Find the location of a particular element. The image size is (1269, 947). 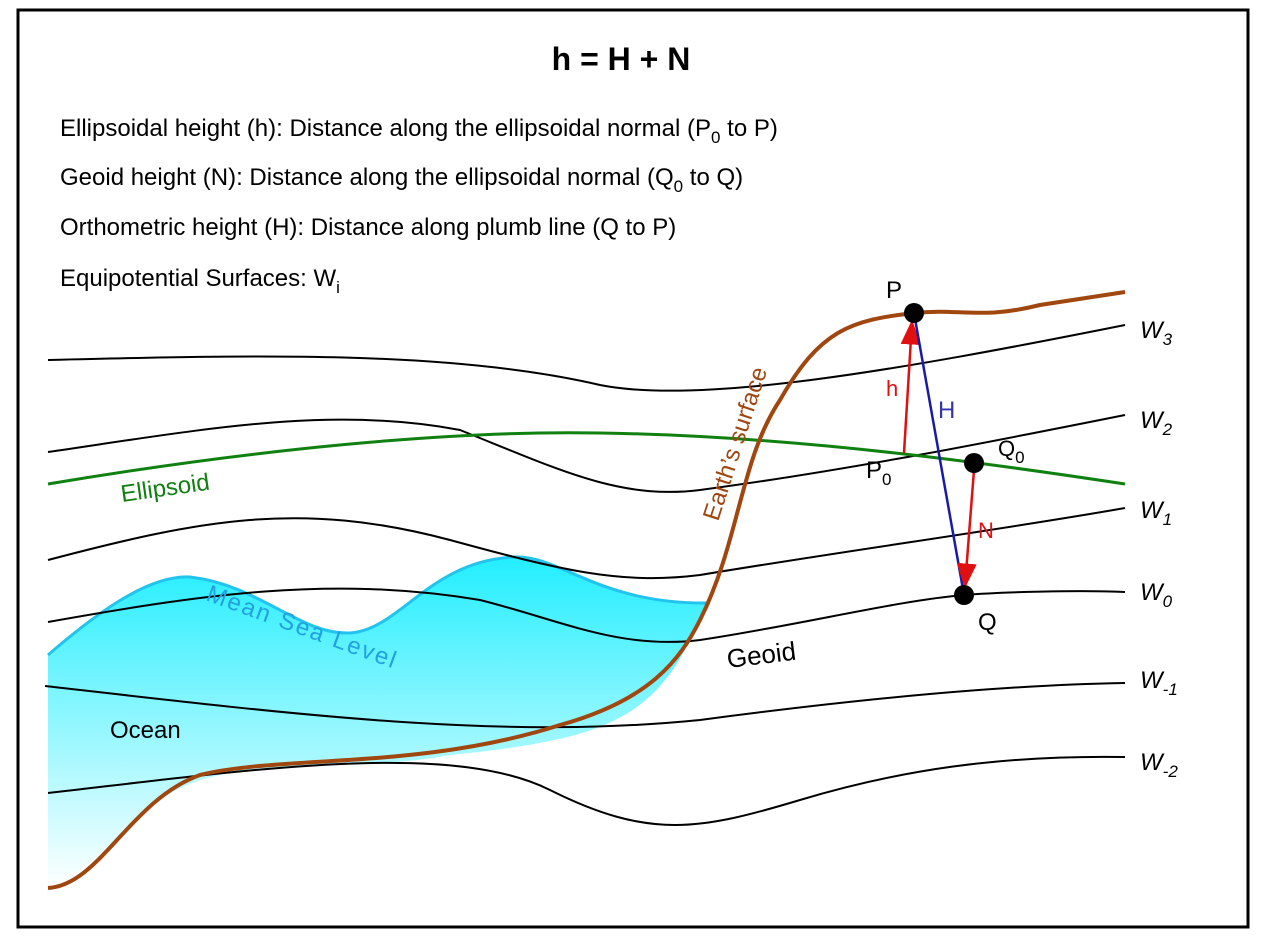

N-arrow is located at coordinates (966, 529).